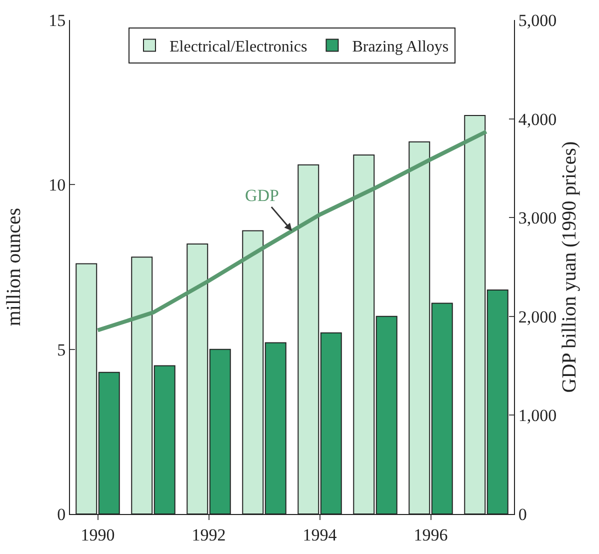 This screenshot has height=554, width=599. Describe the element at coordinates (14, 267) in the screenshot. I see `y-axis-title: million ounces` at that location.